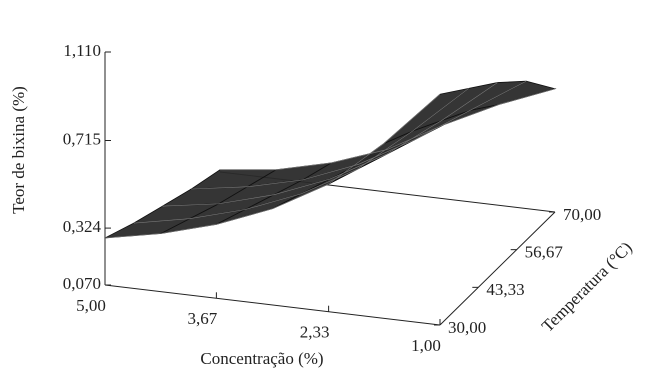  What do you see at coordinates (399, 145) in the screenshot?
I see `surface-cell` at bounding box center [399, 145].